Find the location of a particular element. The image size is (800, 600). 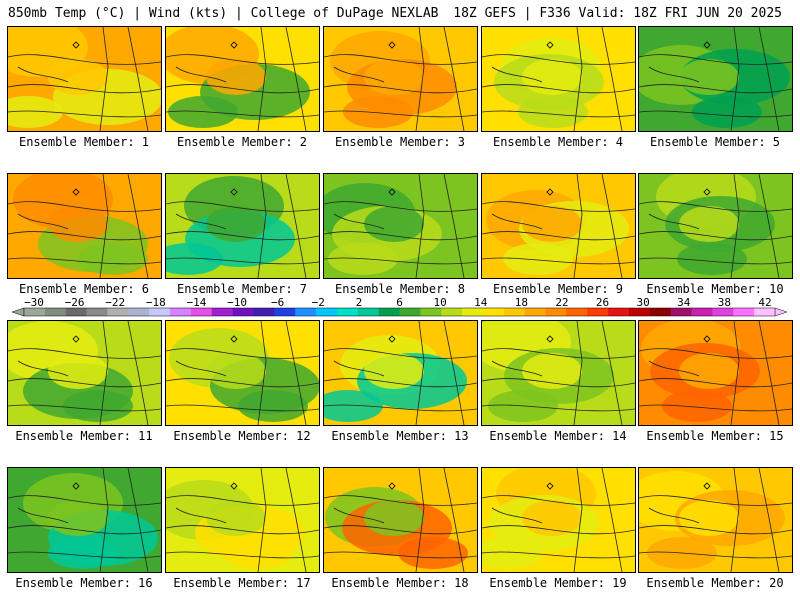

colorbar-tick-label: 30 is located at coordinates (643, 303).